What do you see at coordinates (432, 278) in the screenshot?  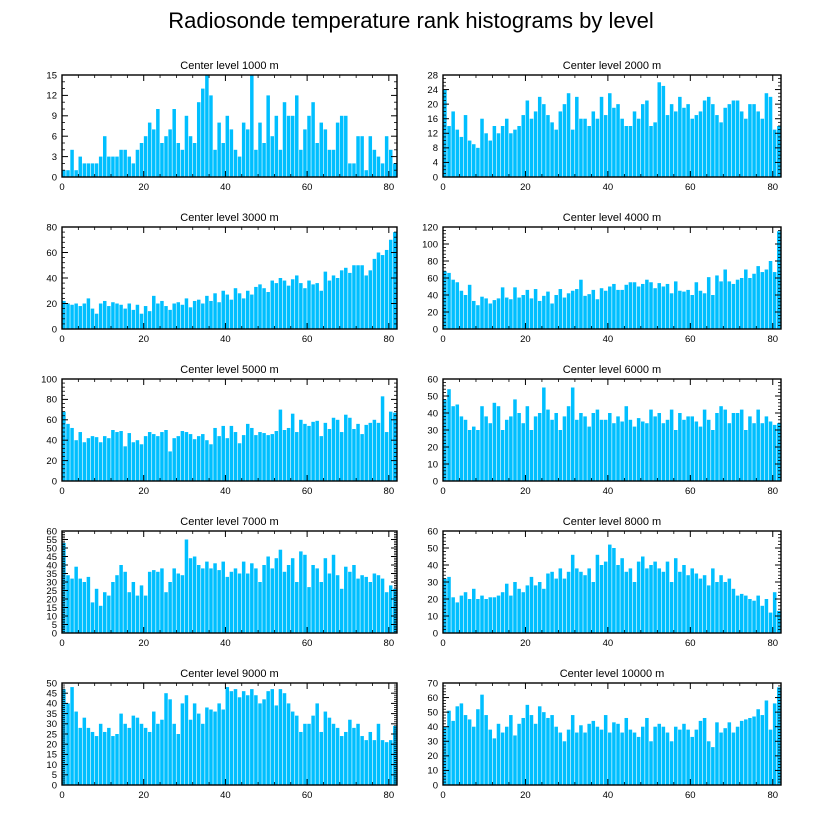 I see `y-tick-label: 60` at bounding box center [432, 278].